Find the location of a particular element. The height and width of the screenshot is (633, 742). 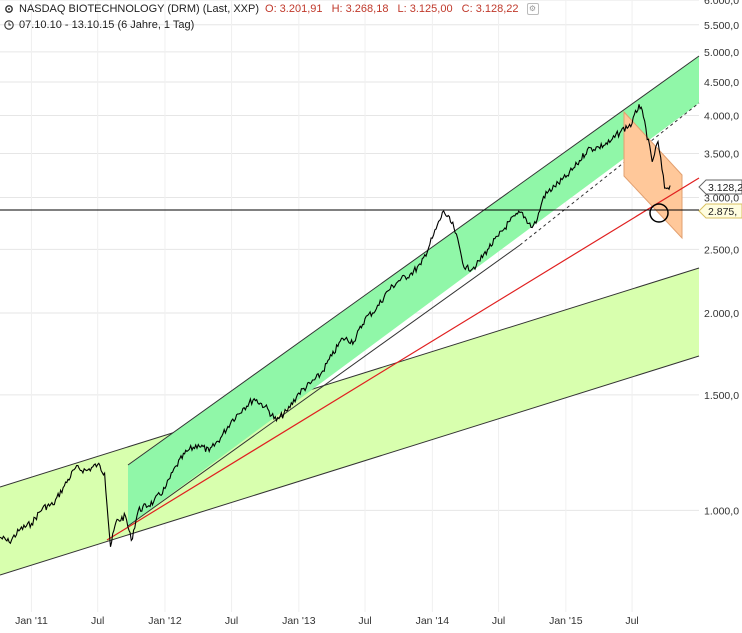

y-tick-label: 5.000,0 is located at coordinates (721, 53).